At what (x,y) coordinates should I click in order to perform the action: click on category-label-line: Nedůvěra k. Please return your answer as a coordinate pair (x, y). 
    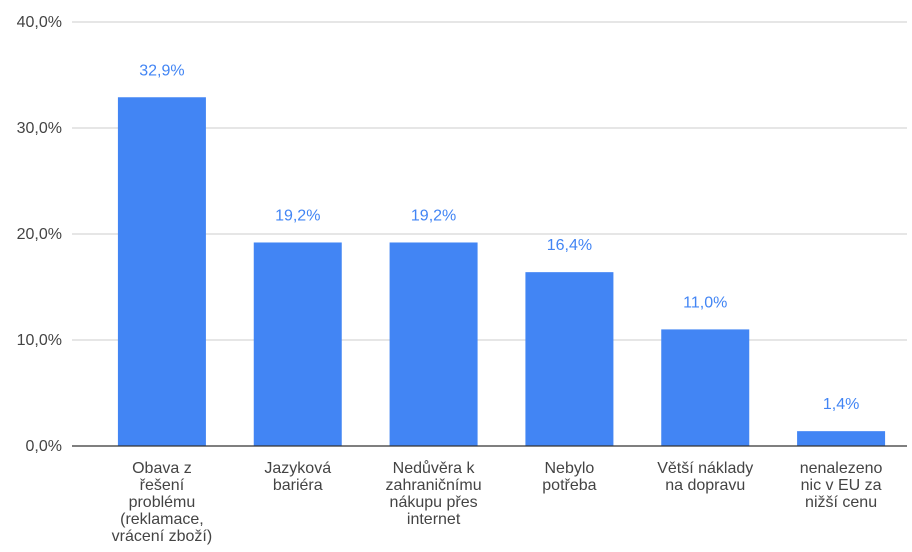
    Looking at the image, I should click on (434, 468).